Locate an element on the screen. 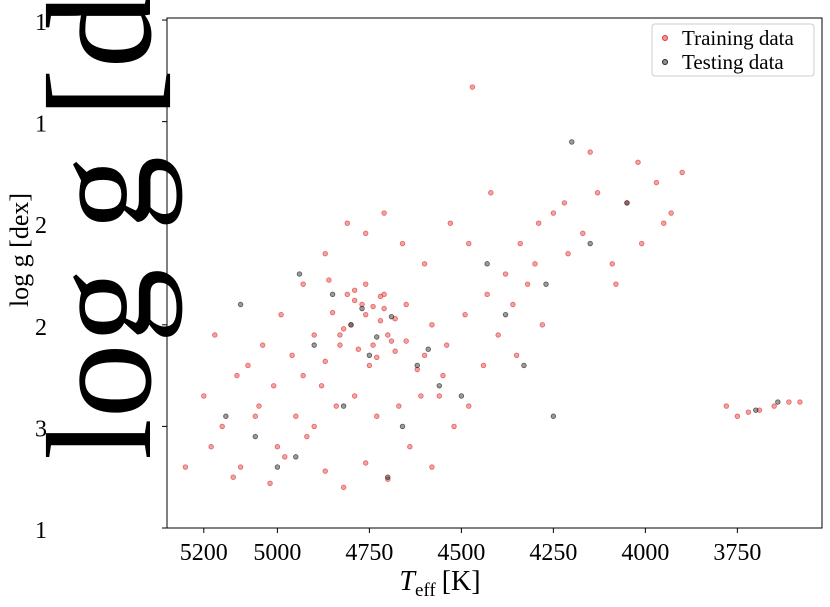 This screenshot has height=607, width=830. x-axis-label: Teff [K] is located at coordinates (439, 583).